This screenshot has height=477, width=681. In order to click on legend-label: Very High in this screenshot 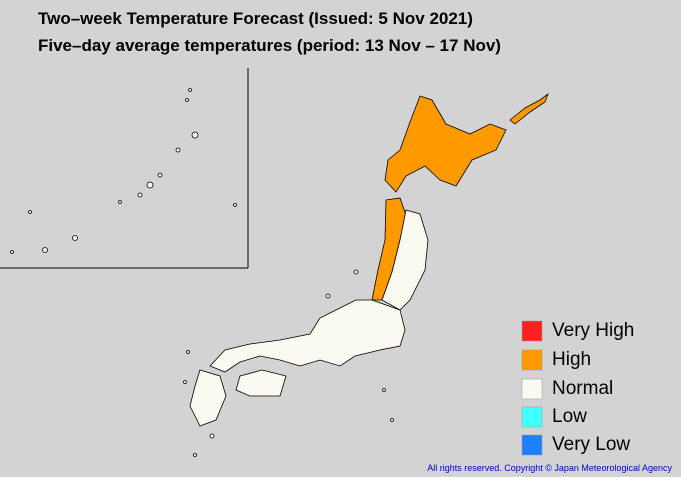, I will do `click(593, 330)`.